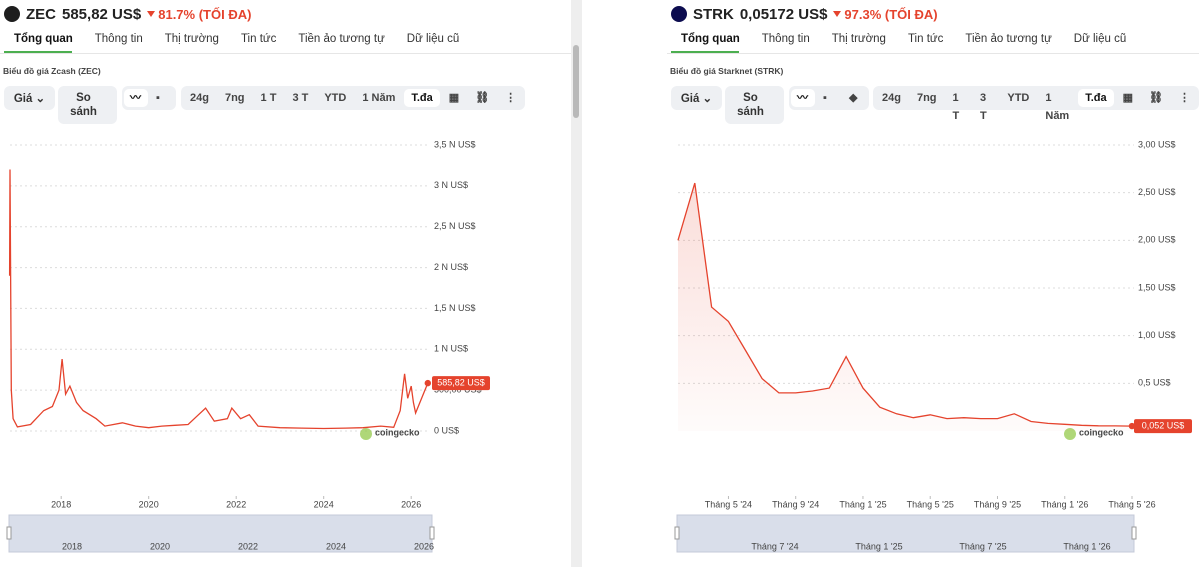 The image size is (1199, 567). Describe the element at coordinates (829, 98) in the screenshot. I see `chart-type-group: 〰 ▪ ◆` at that location.